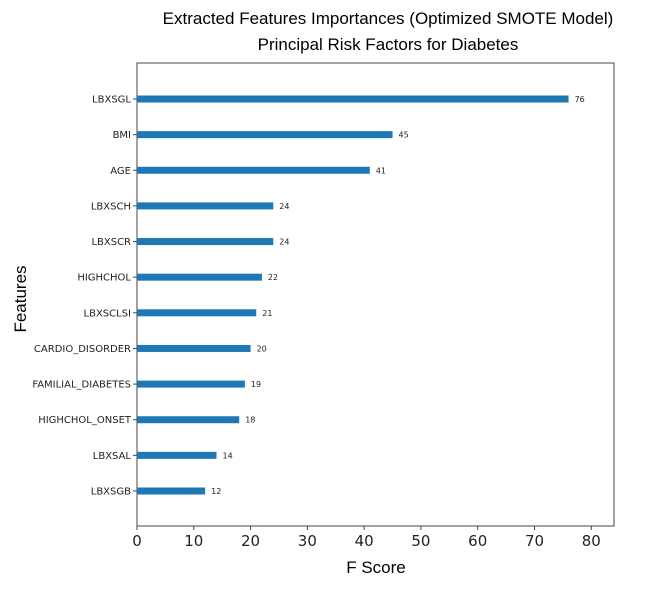 The width and height of the screenshot is (646, 590). Describe the element at coordinates (228, 455) in the screenshot. I see `data-label: 14` at that location.